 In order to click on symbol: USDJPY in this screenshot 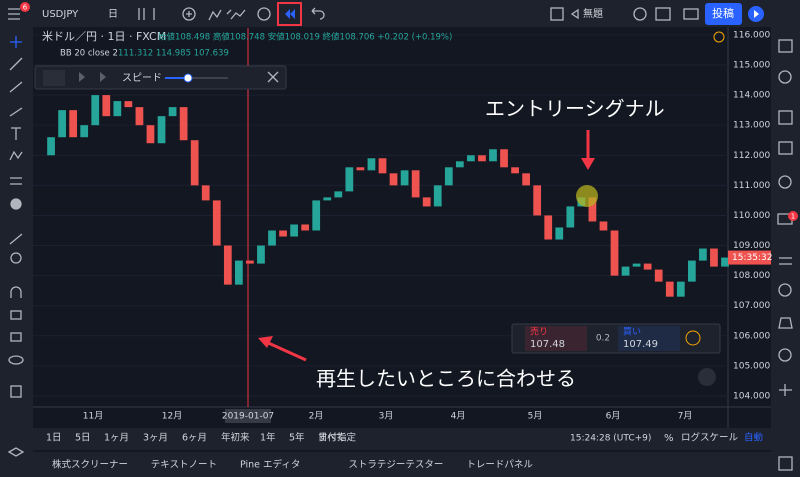, I will do `click(60, 14)`.